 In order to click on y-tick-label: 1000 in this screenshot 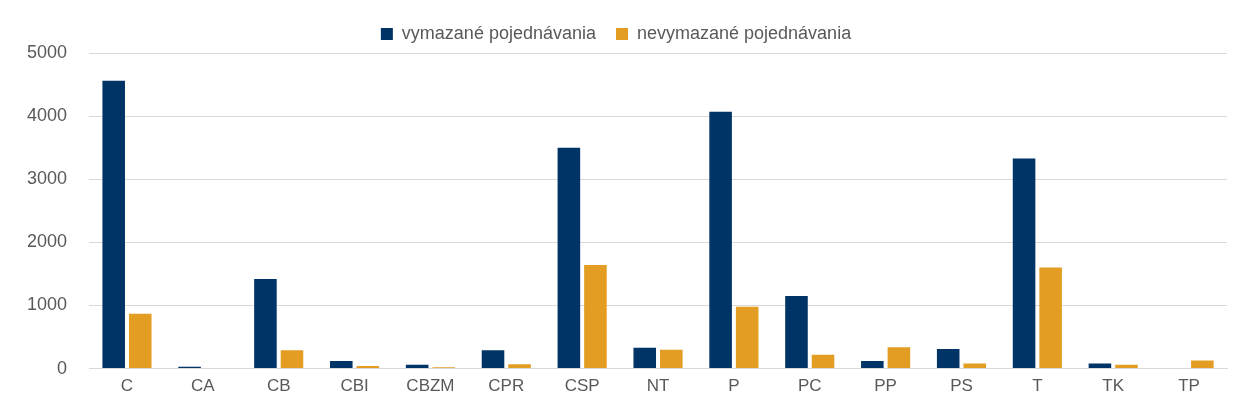, I will do `click(47, 304)`.